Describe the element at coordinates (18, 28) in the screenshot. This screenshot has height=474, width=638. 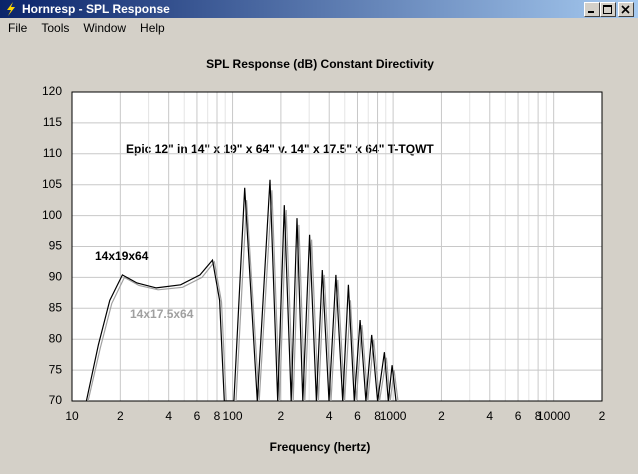
I see `menu-item: File` at that location.